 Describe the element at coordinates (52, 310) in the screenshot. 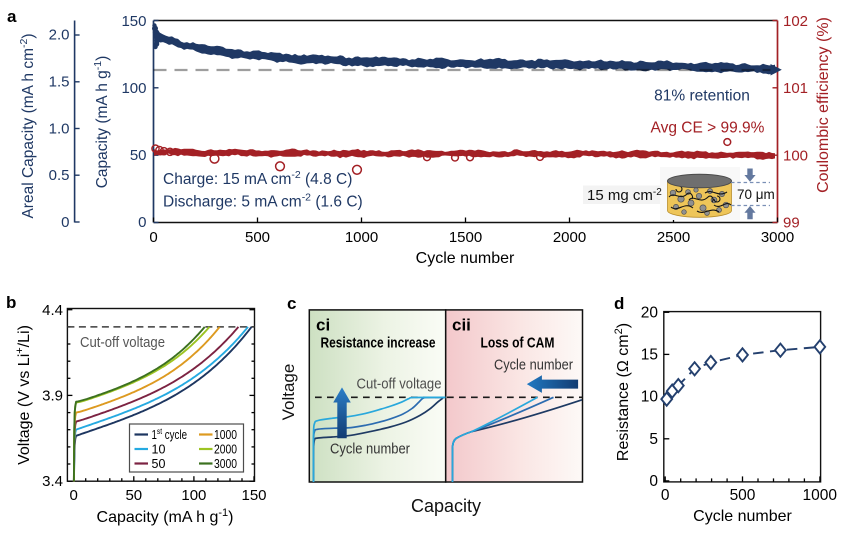

I see `svg-text: 4.4` at that location.